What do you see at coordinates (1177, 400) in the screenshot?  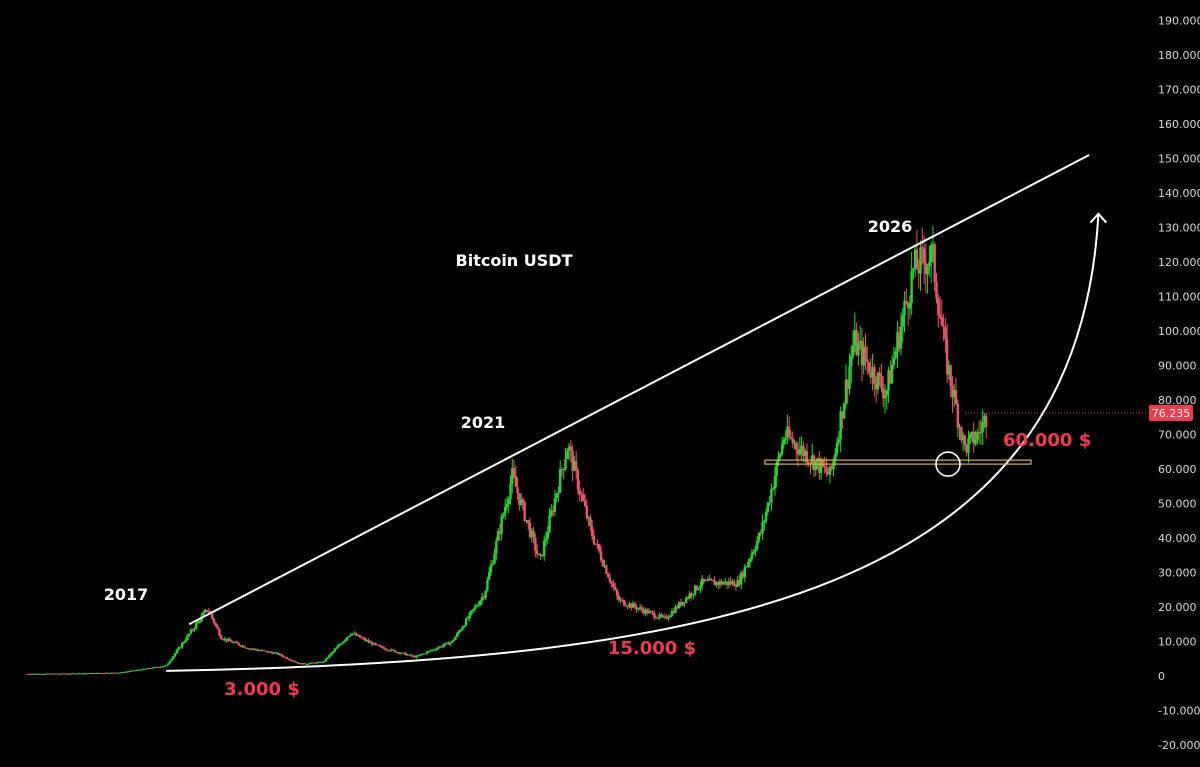 I see `y-tick-label: 80.000` at bounding box center [1177, 400].